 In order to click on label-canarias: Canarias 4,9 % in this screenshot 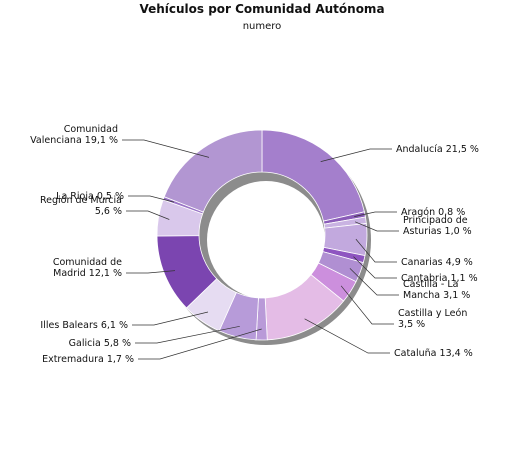, I will do `click(437, 262)`.